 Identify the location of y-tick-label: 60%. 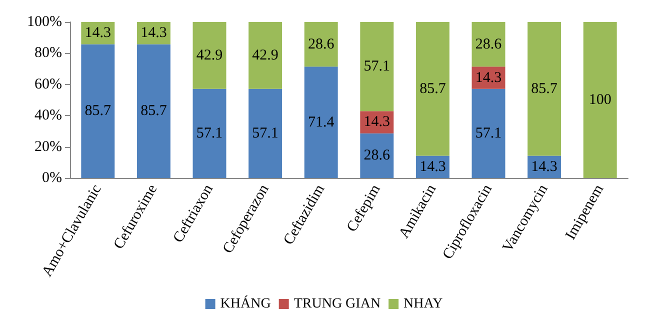
(48, 84).